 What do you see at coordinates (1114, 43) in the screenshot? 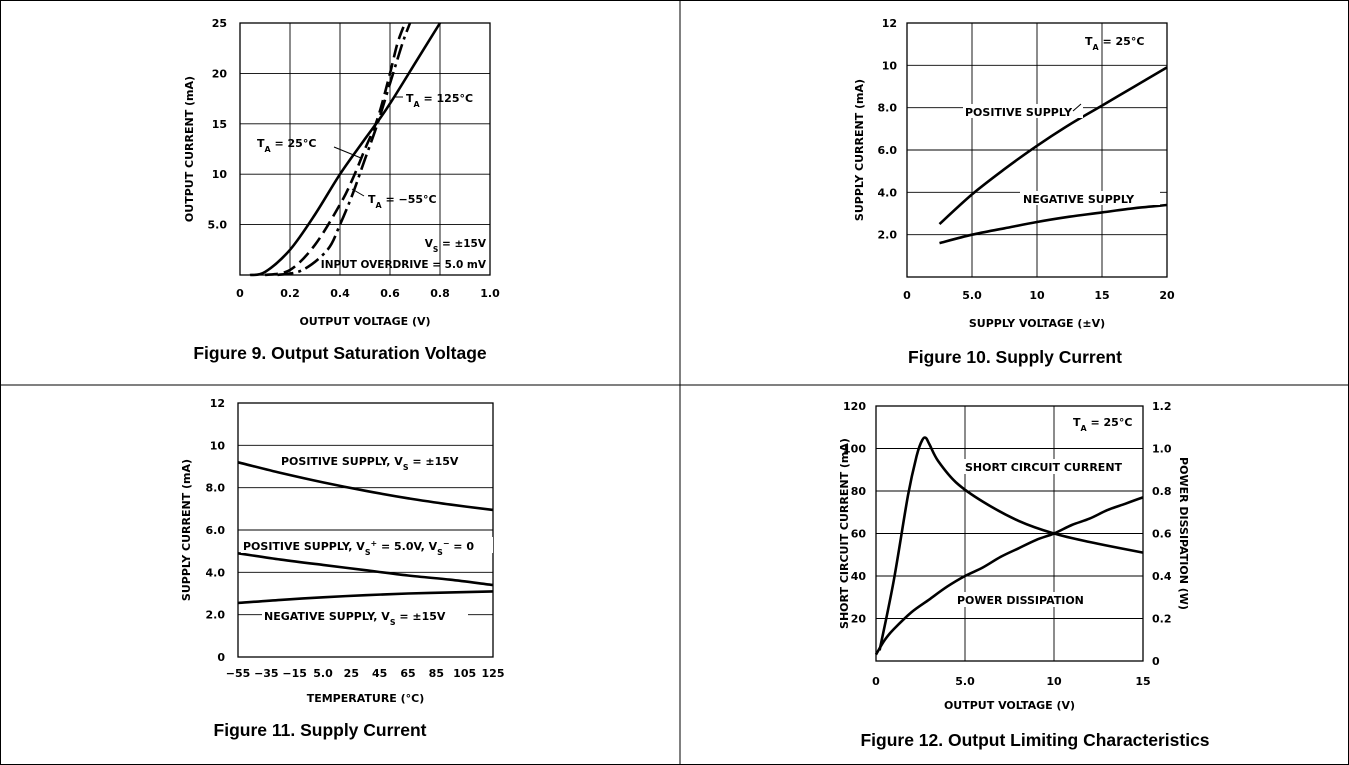
I see `fig10-label-ta: TA = 25°C` at bounding box center [1114, 43].